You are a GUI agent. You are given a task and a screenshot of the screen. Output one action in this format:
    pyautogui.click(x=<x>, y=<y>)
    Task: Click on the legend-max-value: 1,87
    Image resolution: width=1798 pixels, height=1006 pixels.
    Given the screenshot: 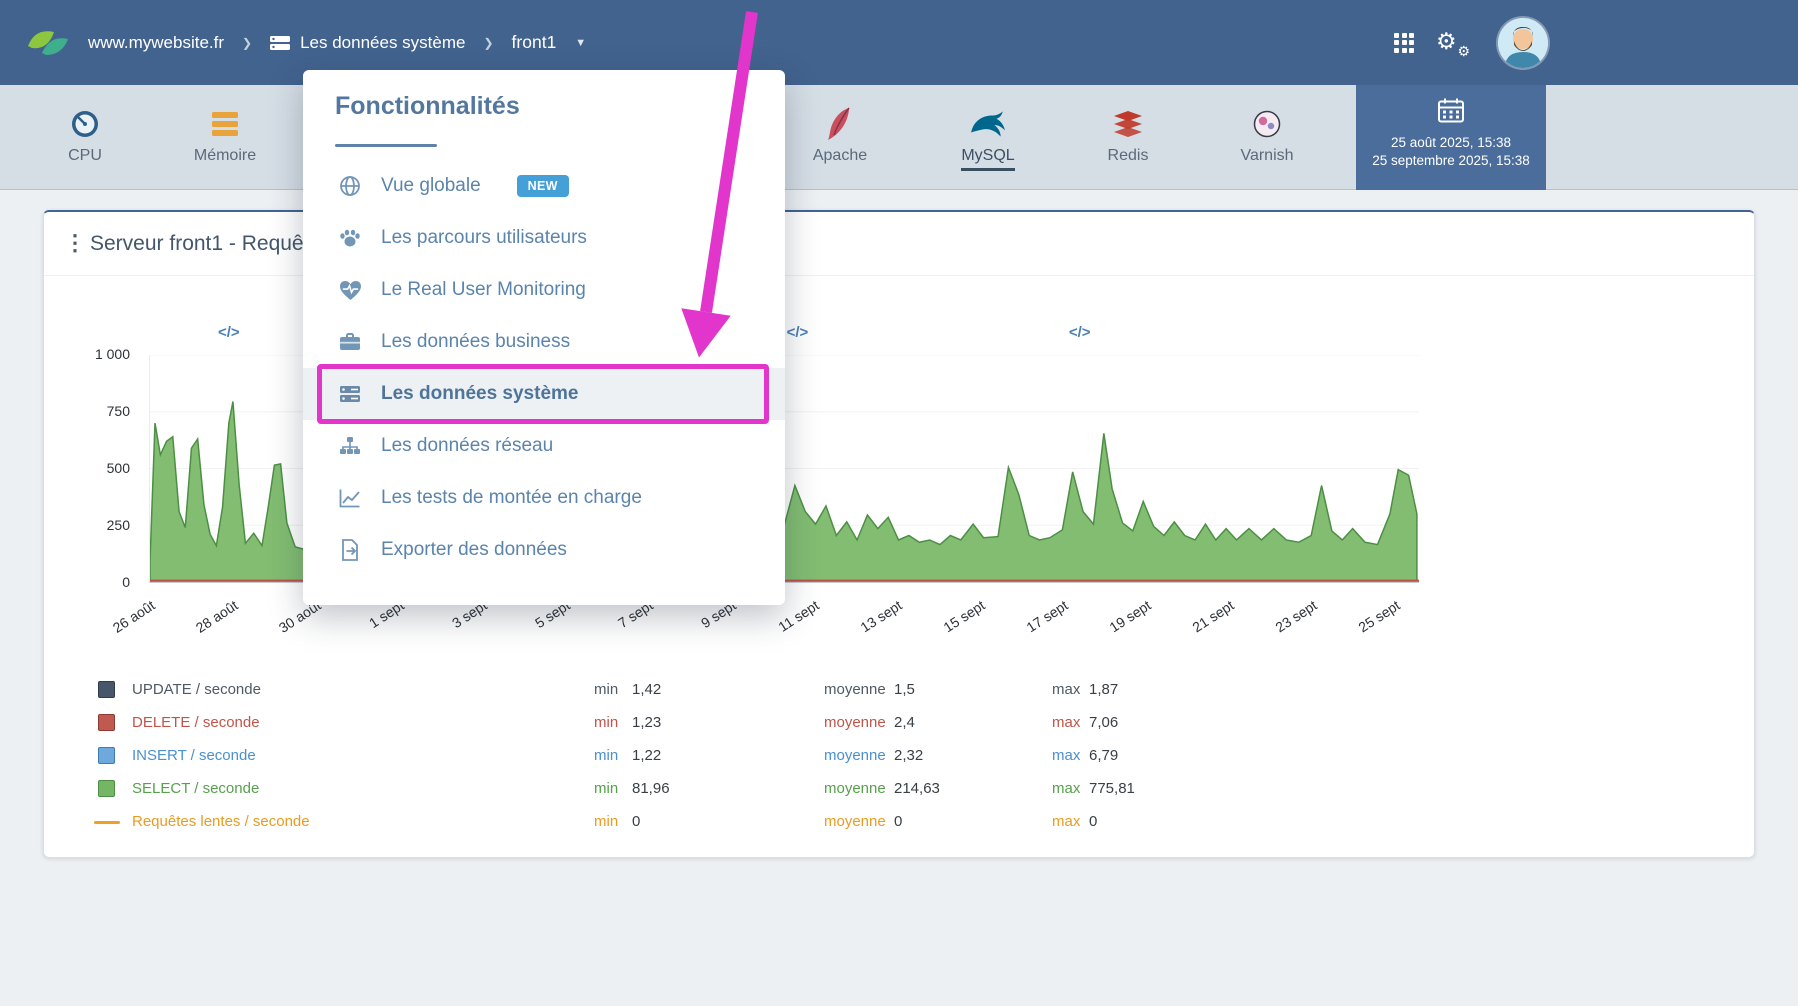 What is the action you would take?
    pyautogui.click(x=1104, y=689)
    